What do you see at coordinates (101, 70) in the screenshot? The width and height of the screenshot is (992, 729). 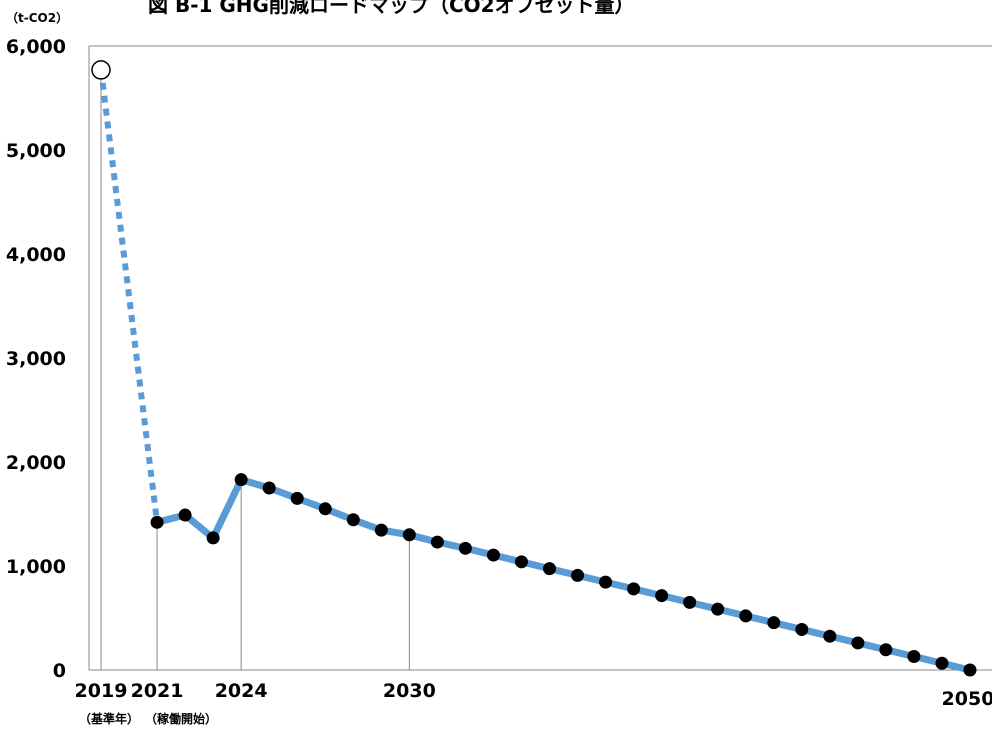 I see `data-point-baseline` at bounding box center [101, 70].